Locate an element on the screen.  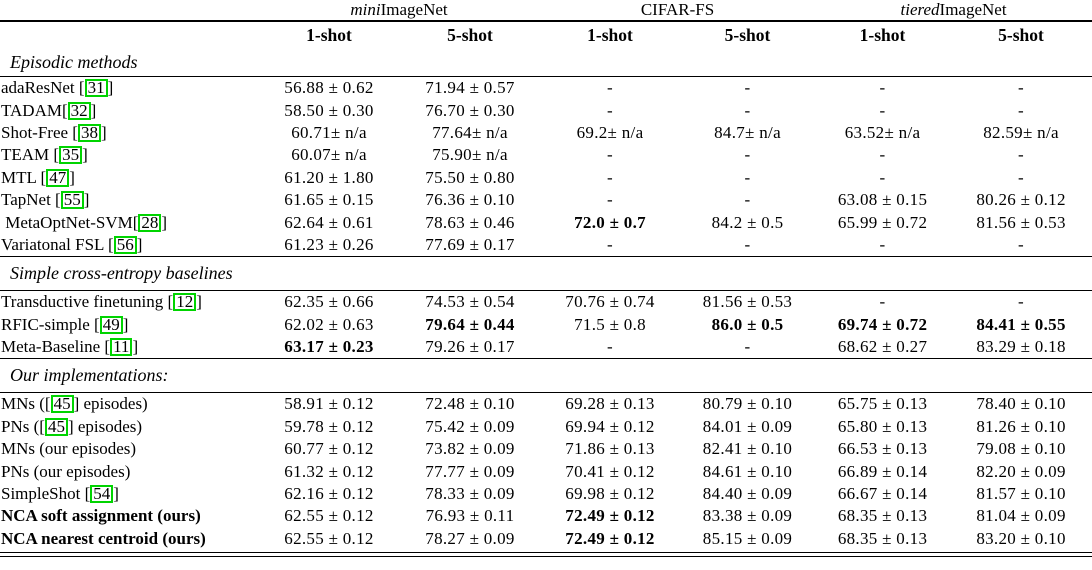
value-cell: 80.79 ± 0.10 is located at coordinates (747, 404).